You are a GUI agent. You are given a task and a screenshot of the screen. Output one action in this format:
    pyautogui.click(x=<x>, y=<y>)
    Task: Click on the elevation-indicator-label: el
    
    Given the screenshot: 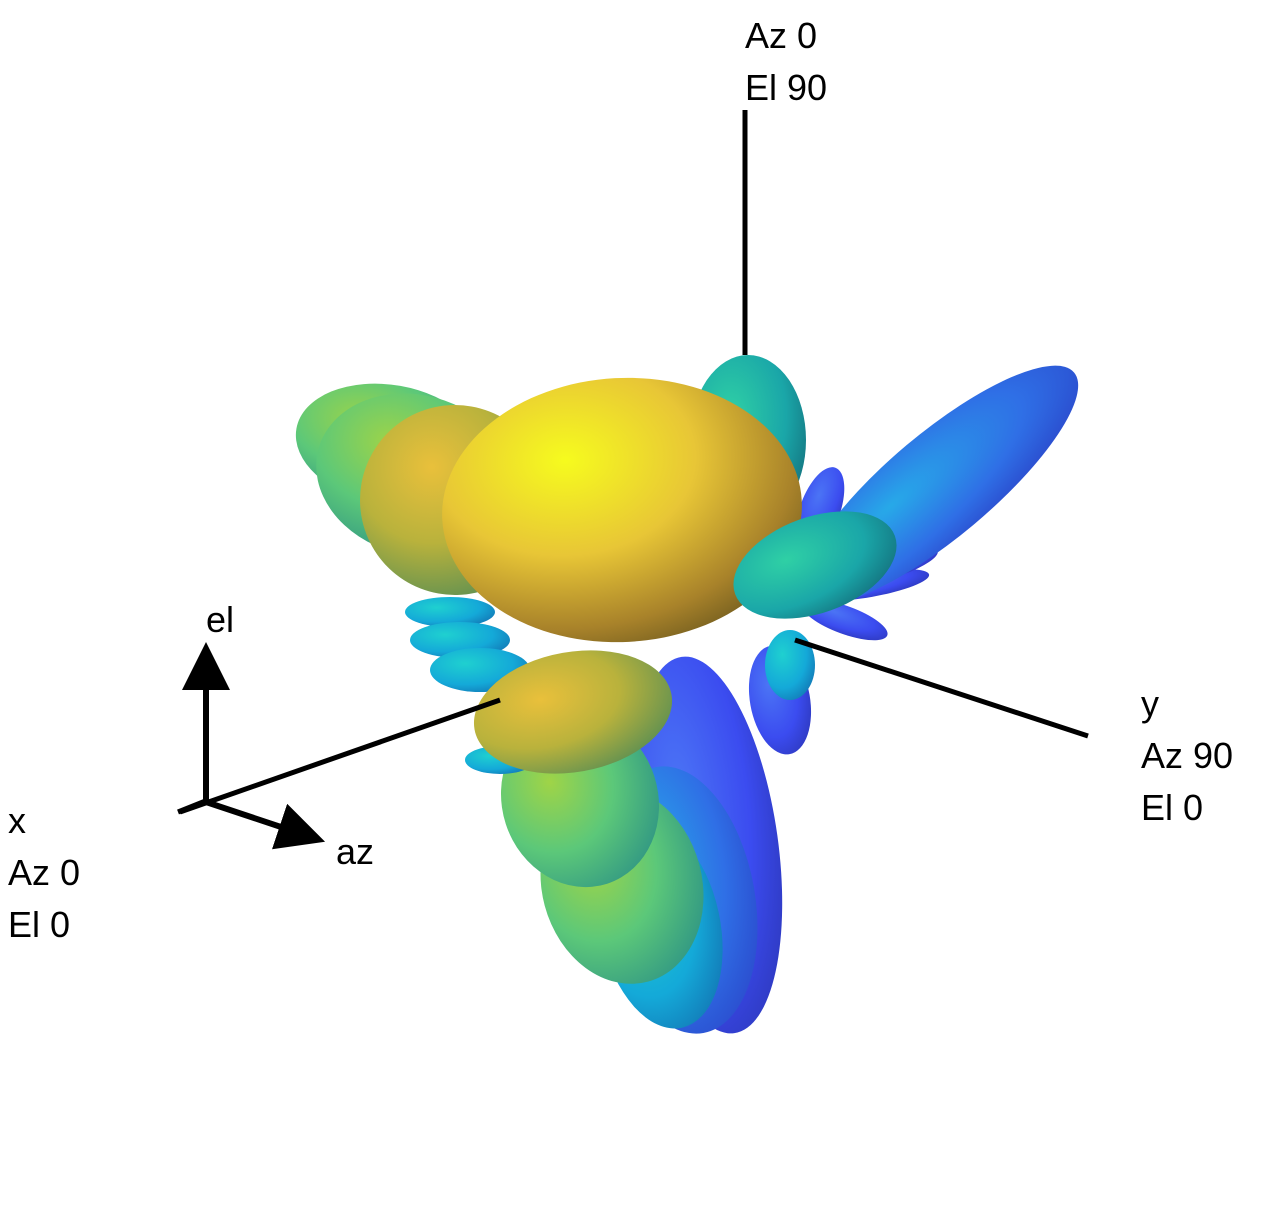 What is the action you would take?
    pyautogui.click(x=220, y=620)
    